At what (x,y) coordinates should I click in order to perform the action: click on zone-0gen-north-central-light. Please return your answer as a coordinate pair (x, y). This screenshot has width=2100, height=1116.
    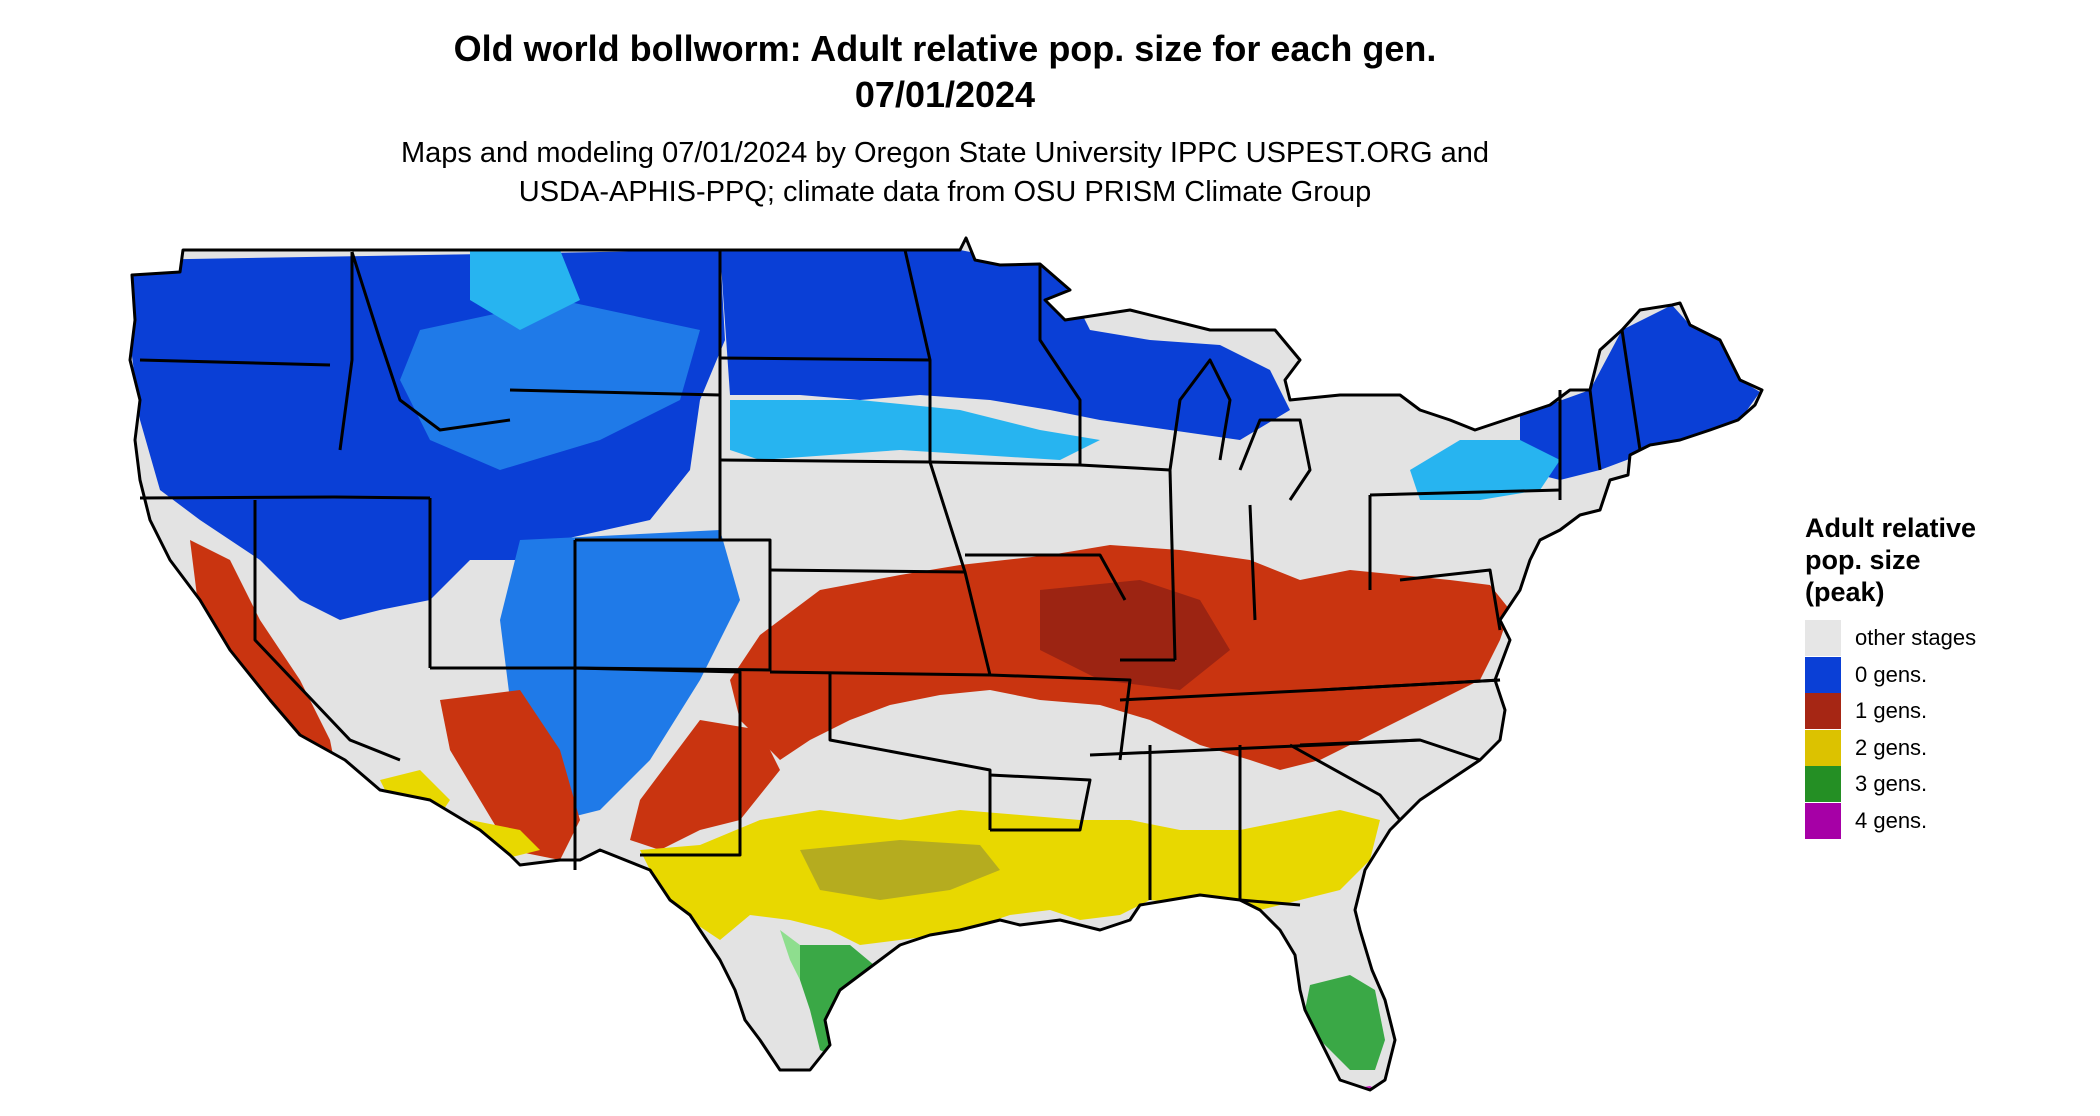
    Looking at the image, I should click on (915, 430).